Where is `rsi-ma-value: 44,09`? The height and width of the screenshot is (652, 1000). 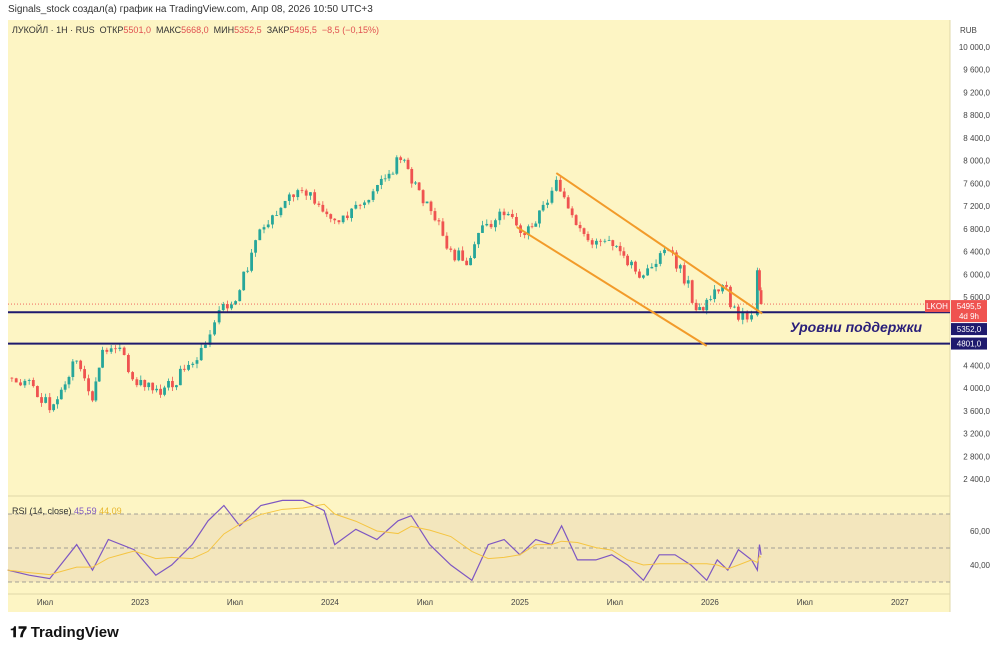
rsi-ma-value: 44,09 is located at coordinates (110, 511).